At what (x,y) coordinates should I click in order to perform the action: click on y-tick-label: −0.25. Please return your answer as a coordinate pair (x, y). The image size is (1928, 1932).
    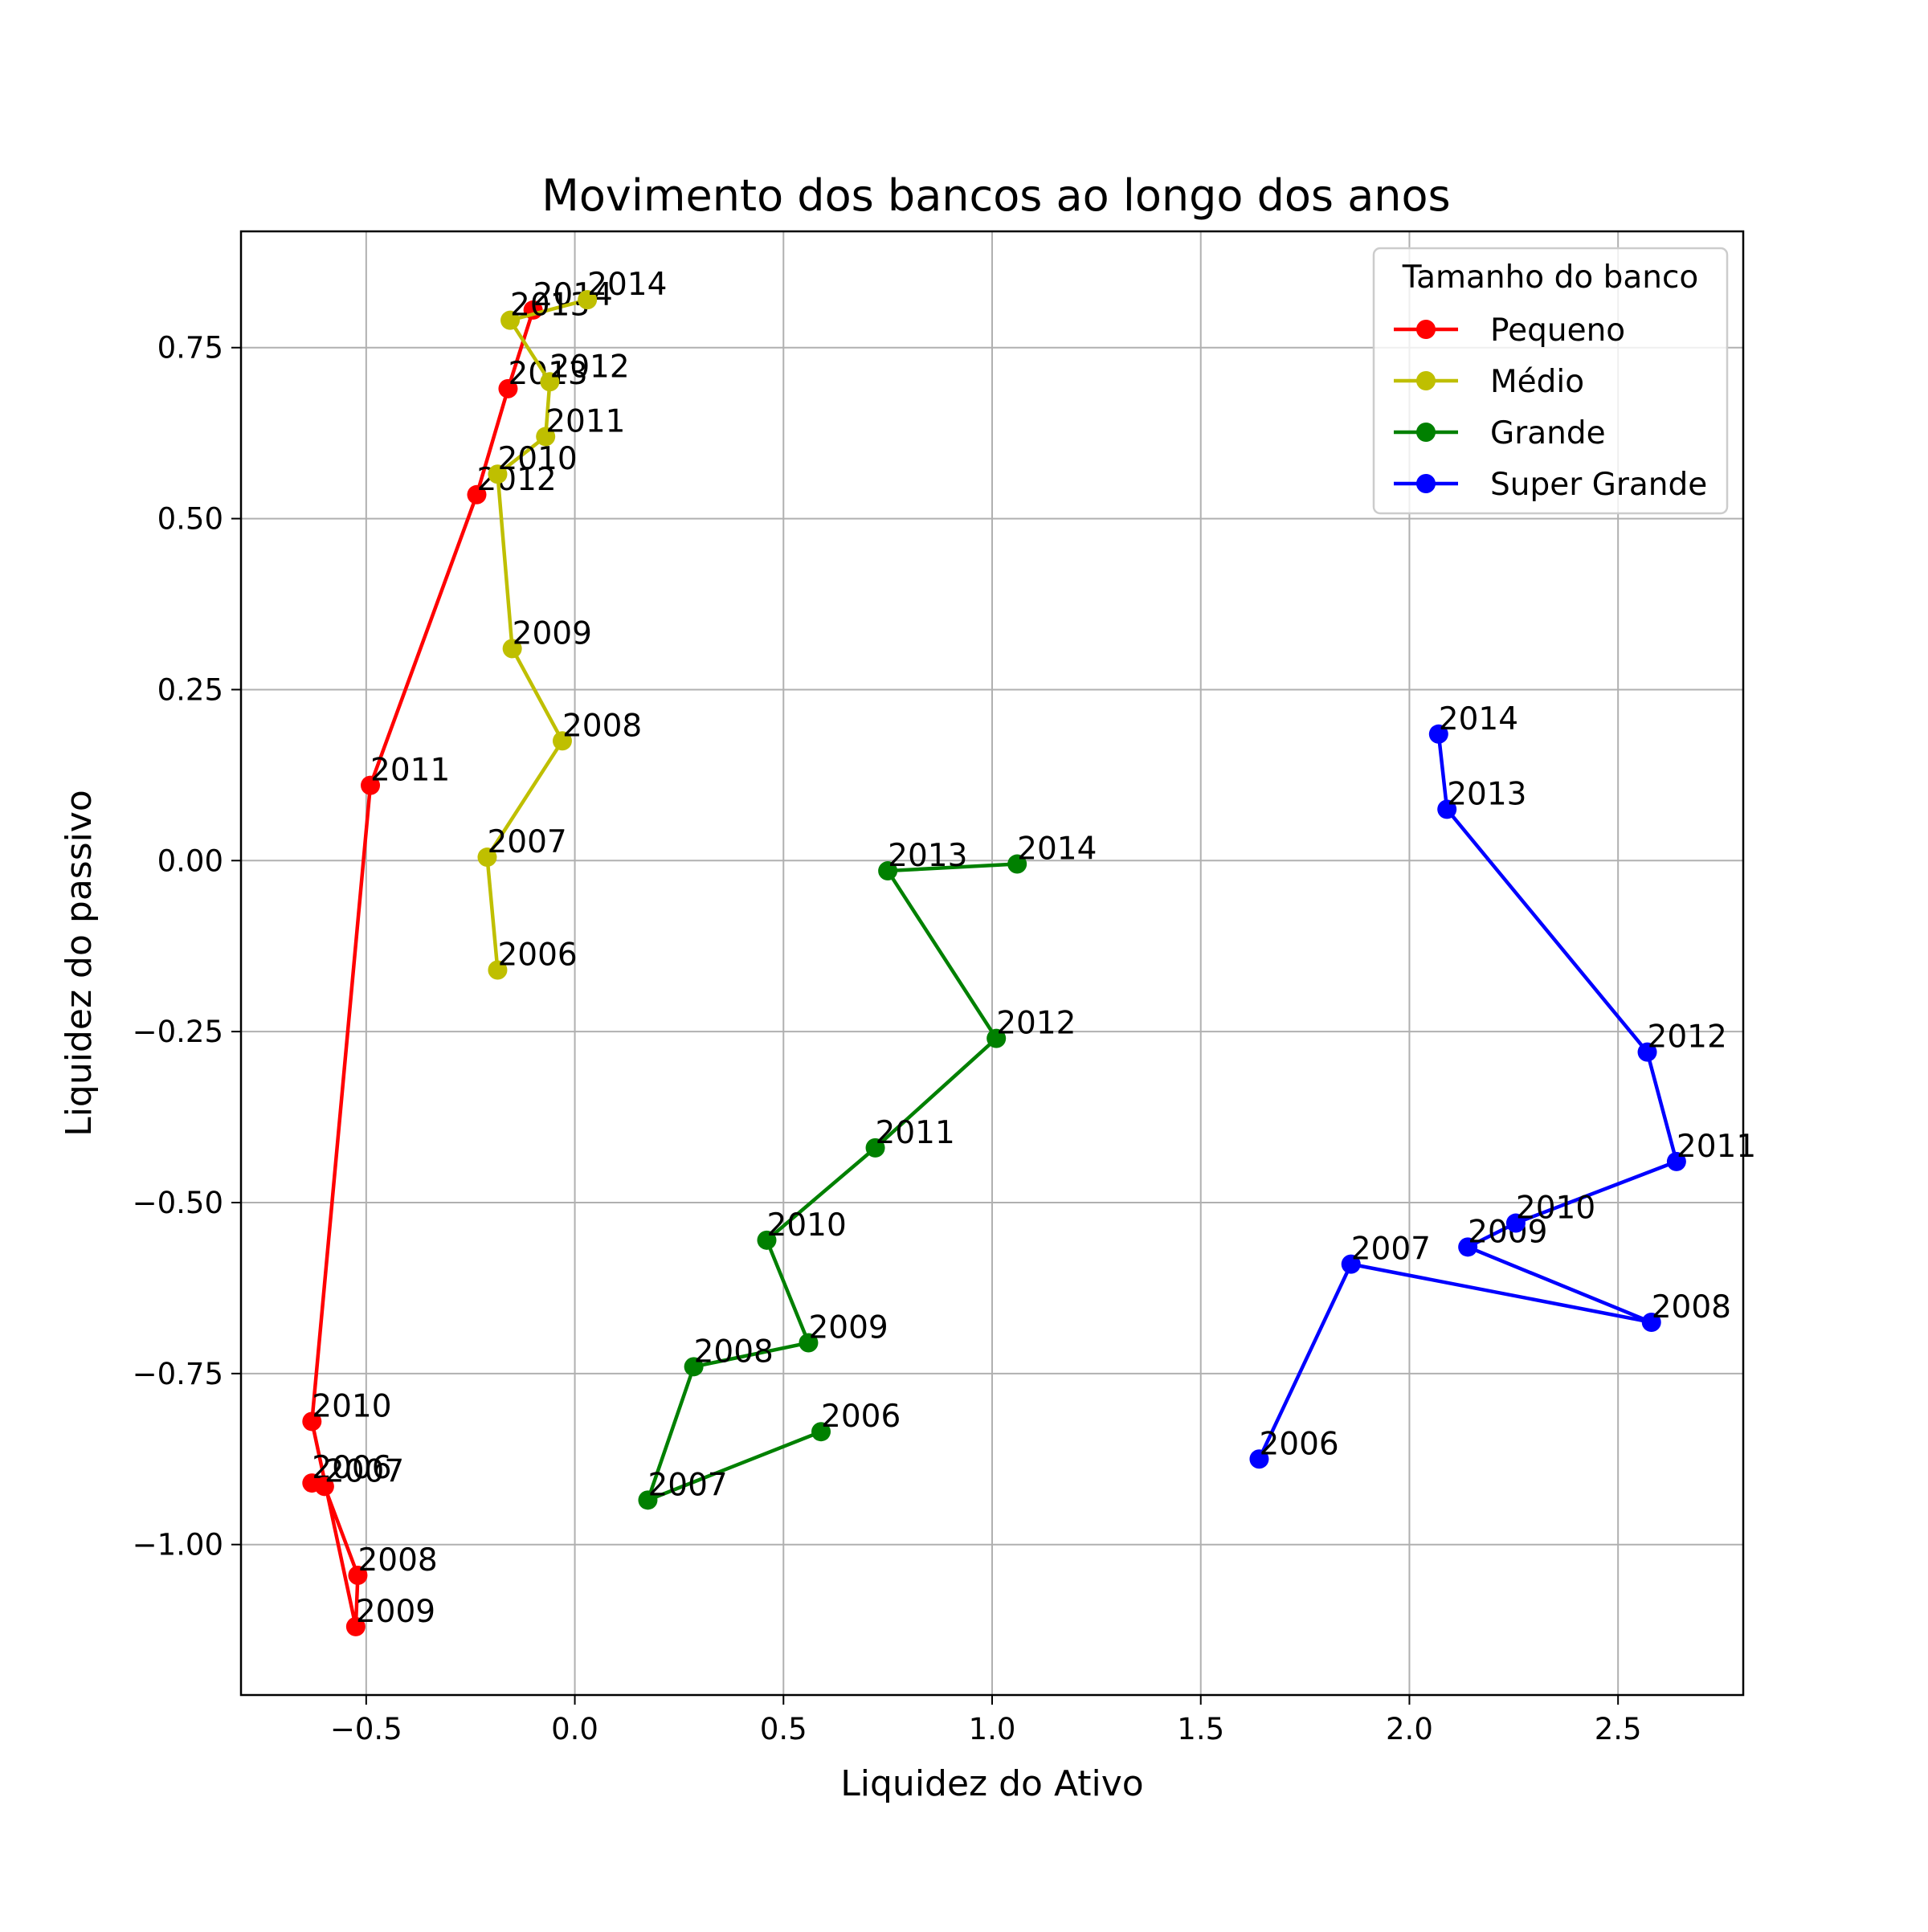
    Looking at the image, I should click on (178, 1032).